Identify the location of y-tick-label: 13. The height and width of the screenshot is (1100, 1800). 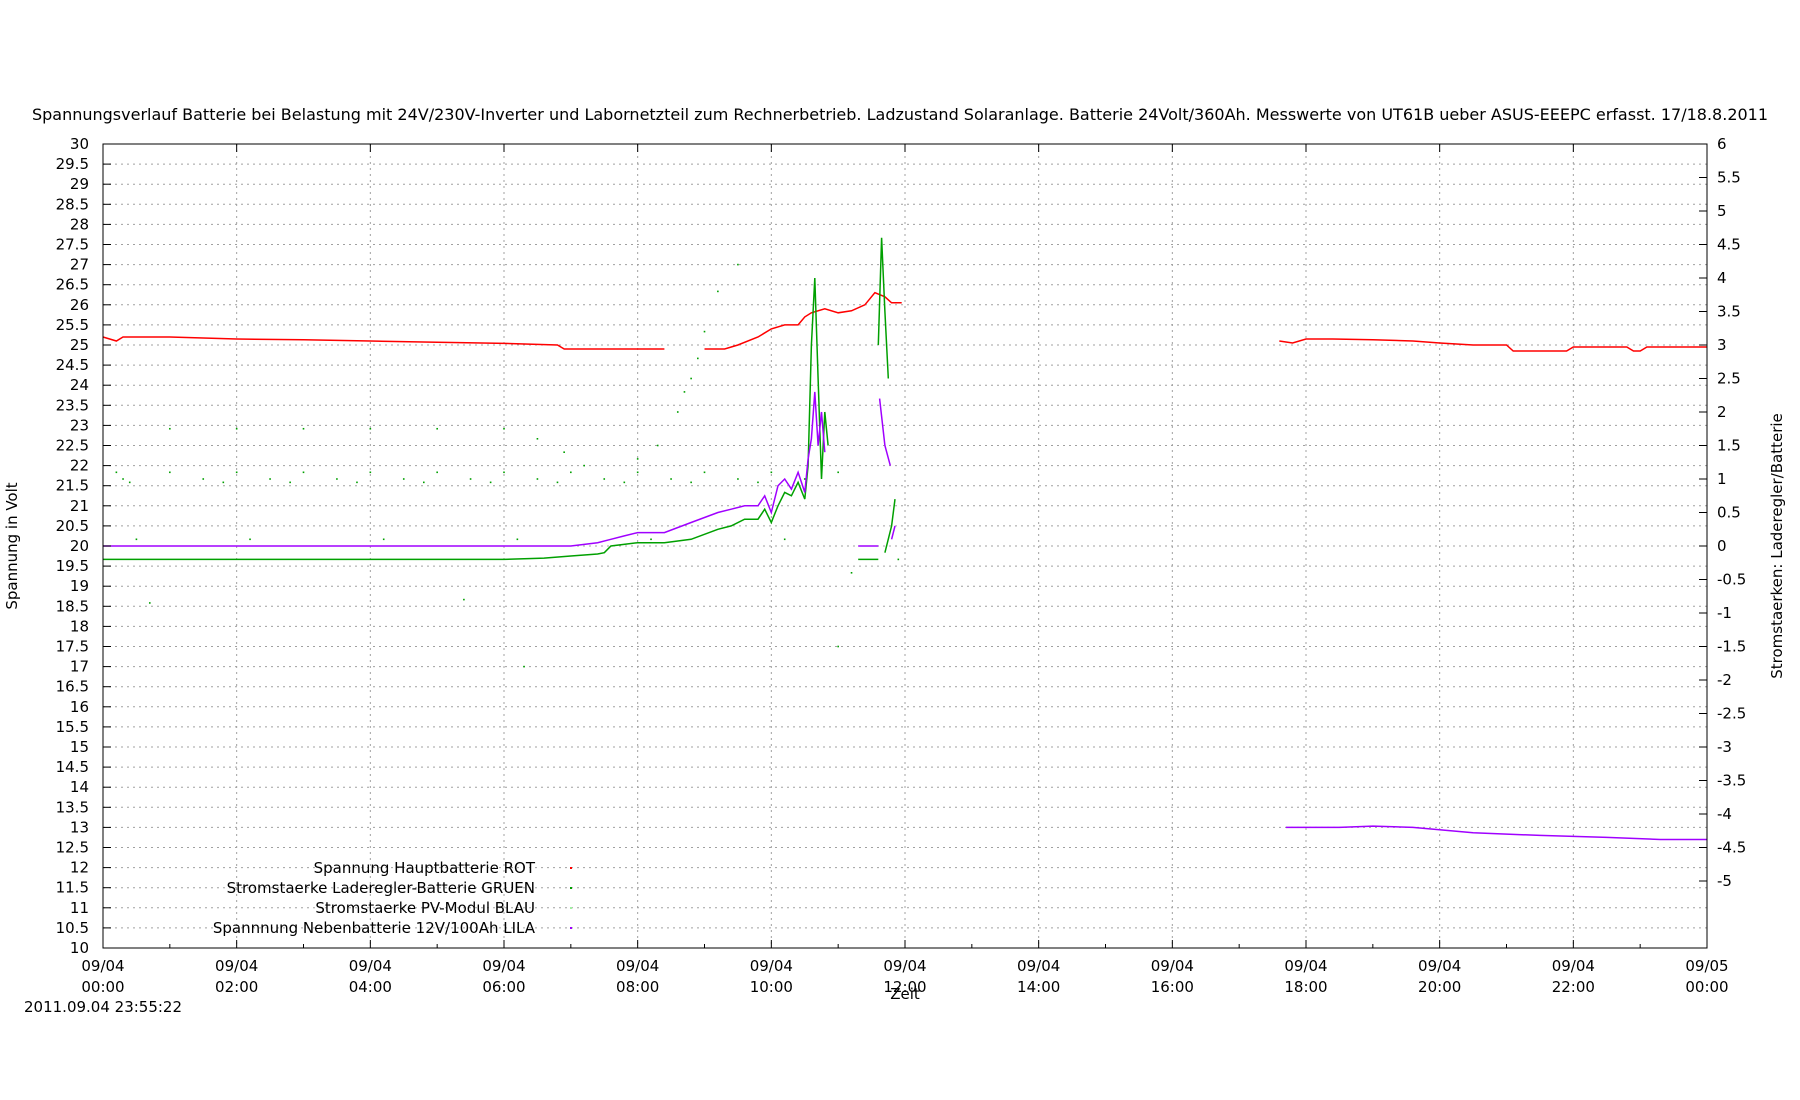
(79, 827).